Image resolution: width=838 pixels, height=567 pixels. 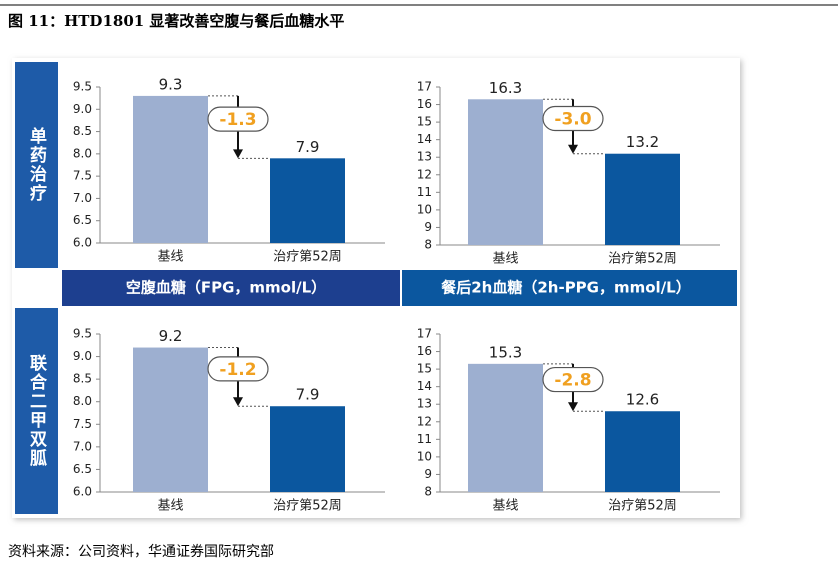 I want to click on annotation: -2.8, so click(x=572, y=381).